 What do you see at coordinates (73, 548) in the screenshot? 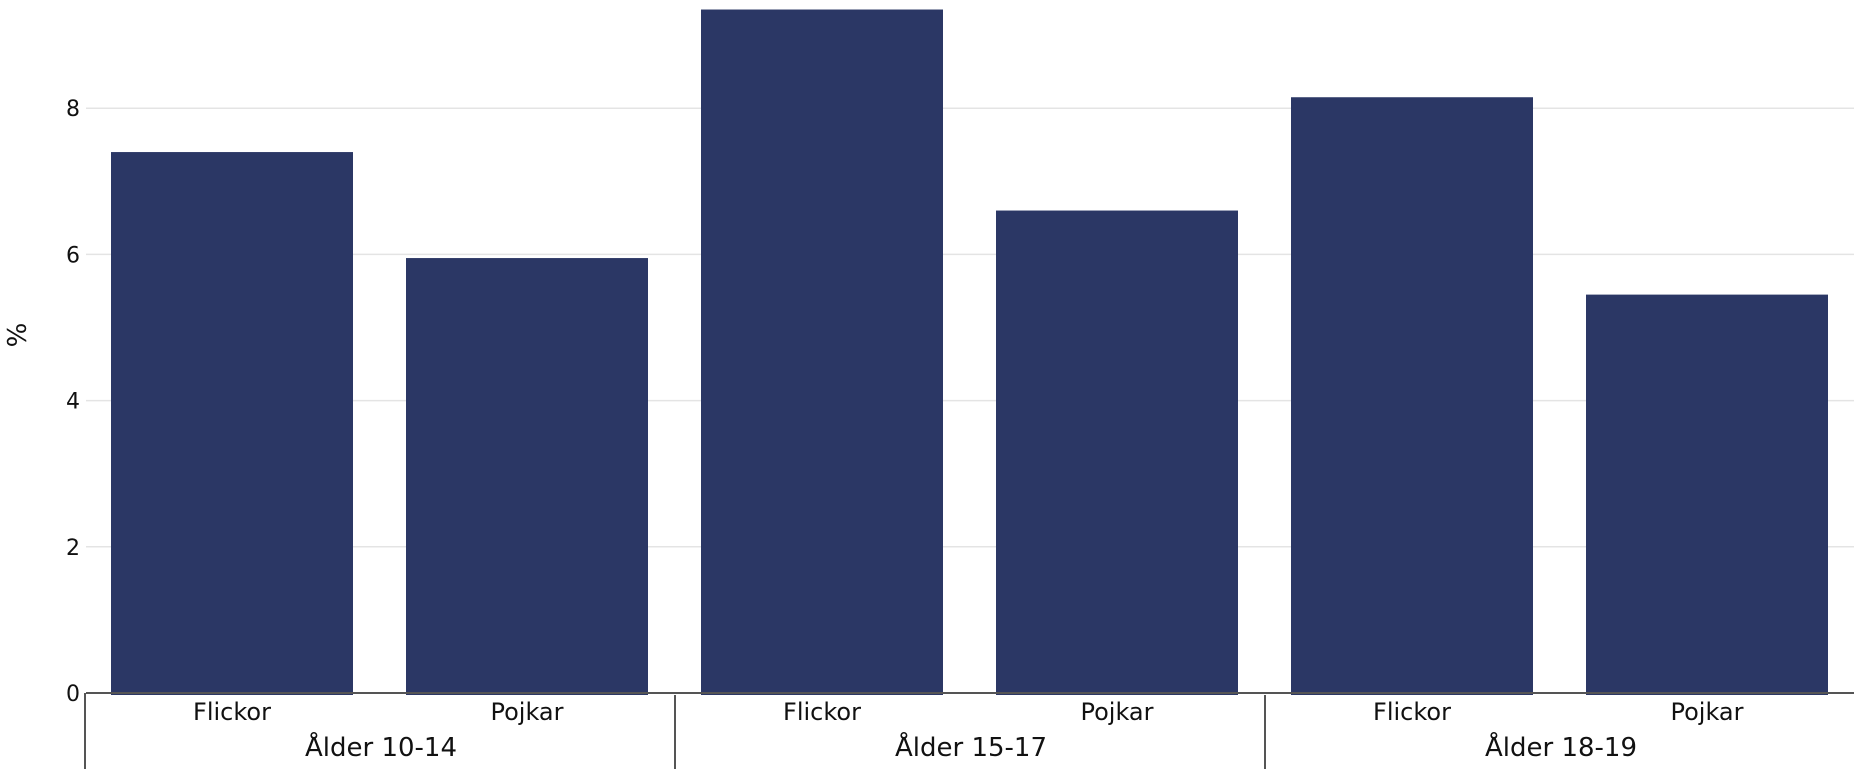
I see `y-tick-label: 2` at bounding box center [73, 548].